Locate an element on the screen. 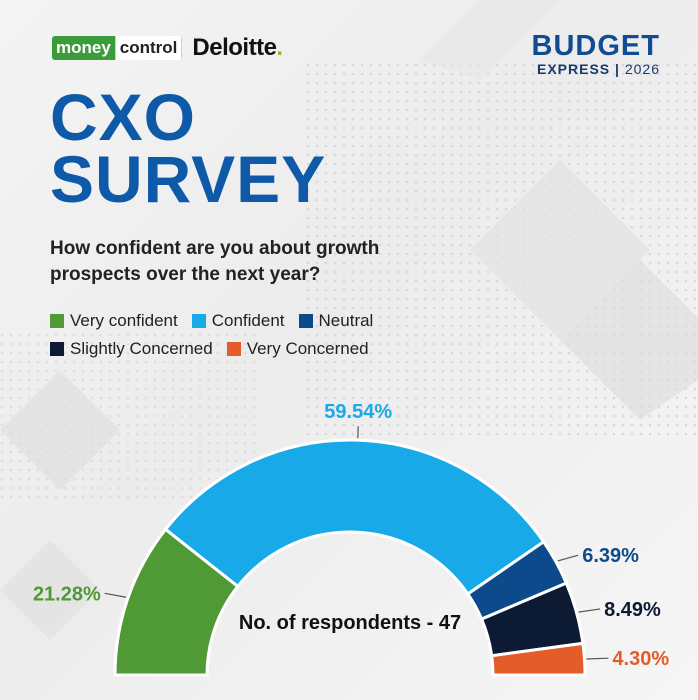 This screenshot has width=698, height=700. deloitte-logo: Deloitte. is located at coordinates (237, 47).